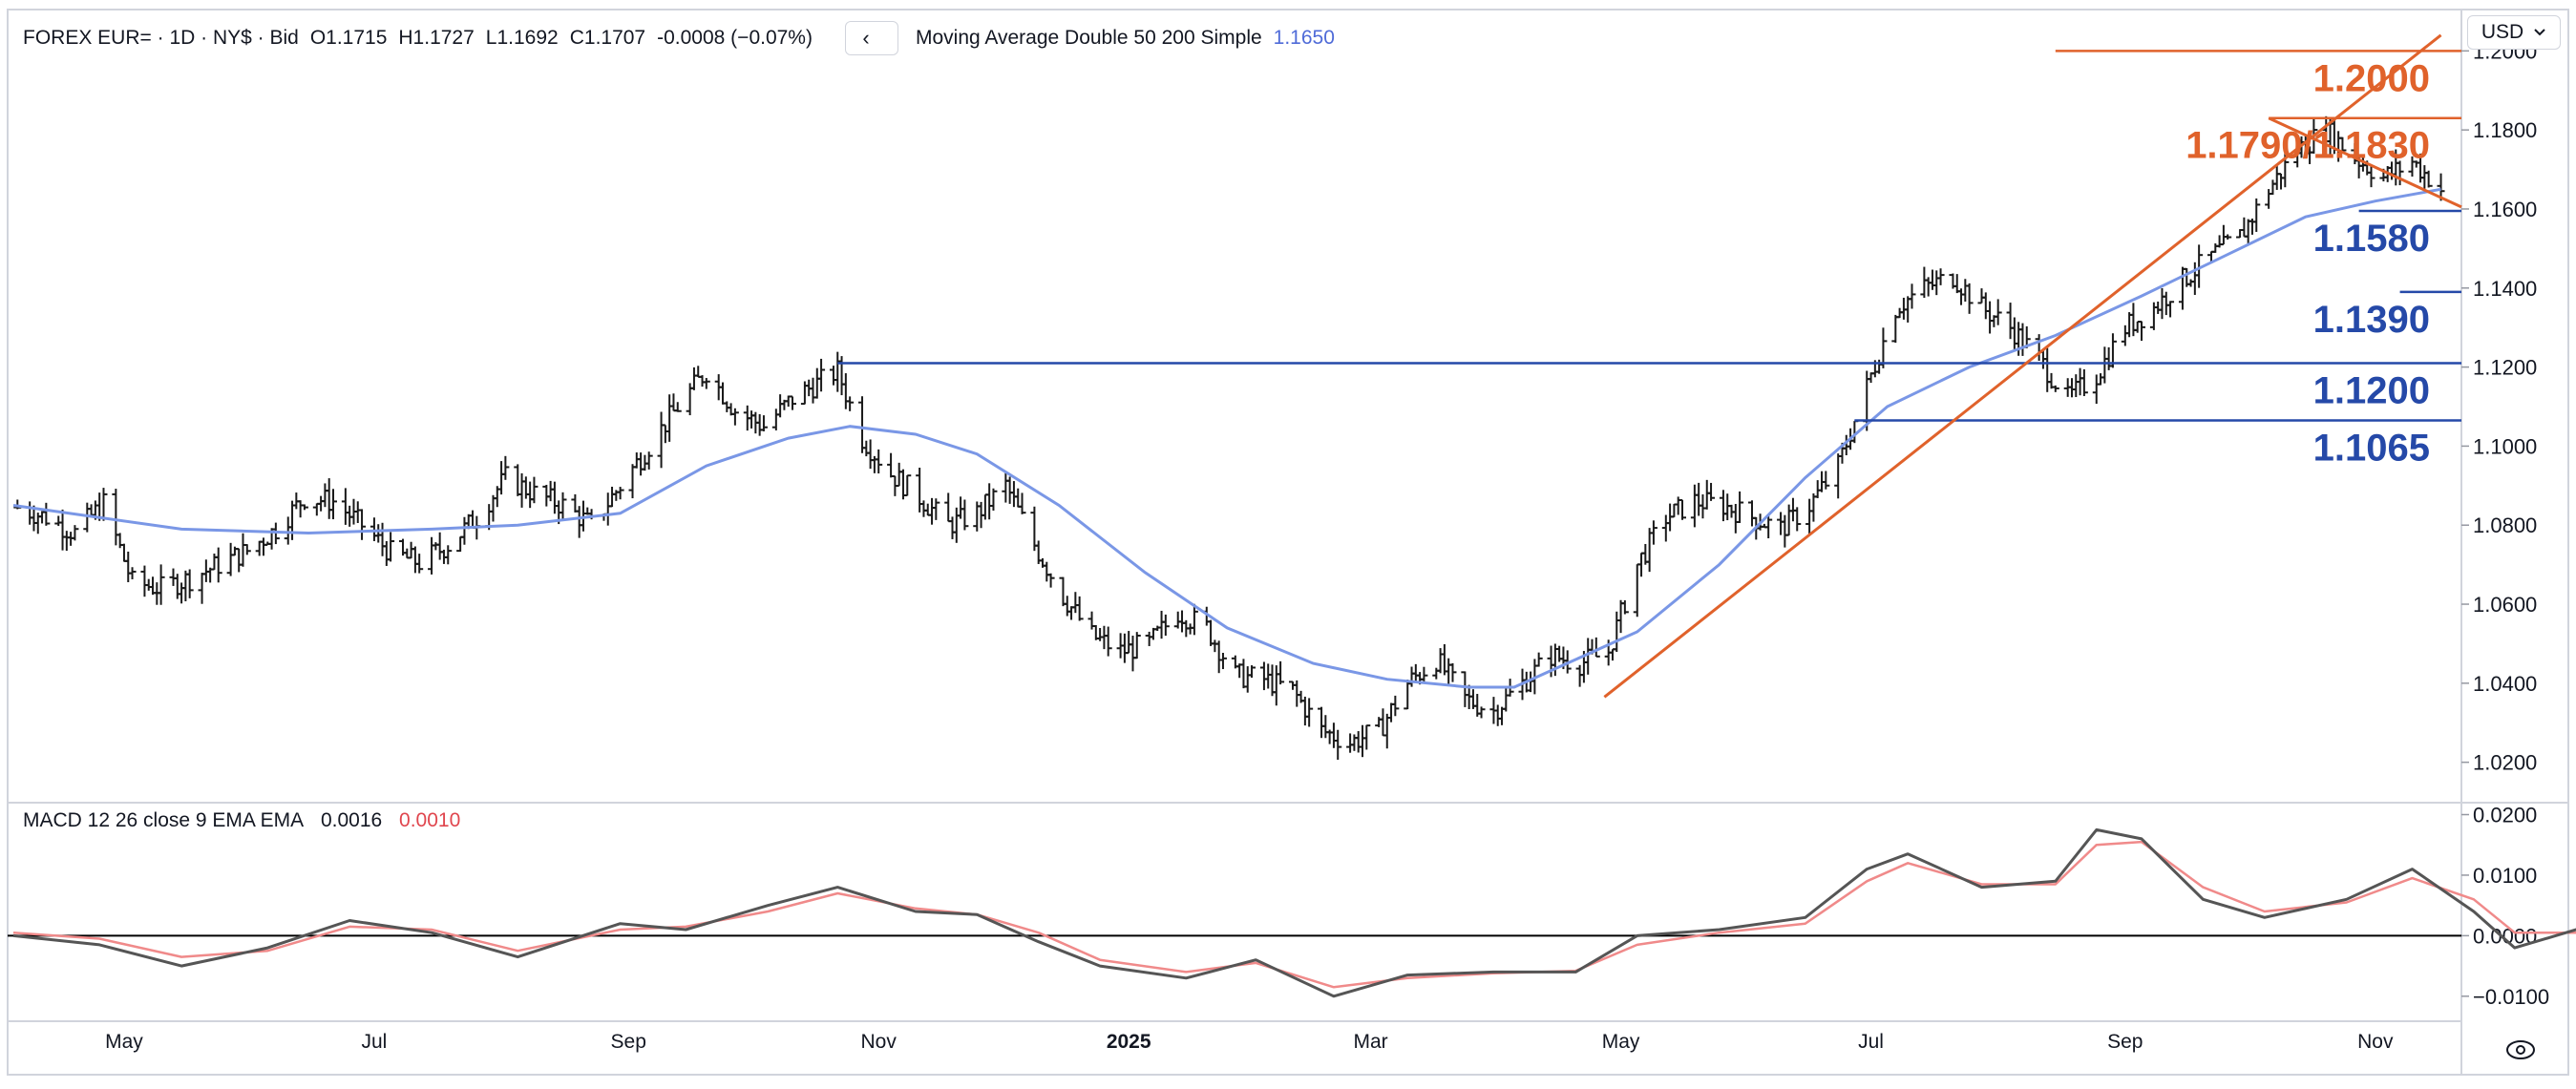 The image size is (2576, 1089). What do you see at coordinates (871, 38) in the screenshot?
I see `collapse-legend-button: ‹` at bounding box center [871, 38].